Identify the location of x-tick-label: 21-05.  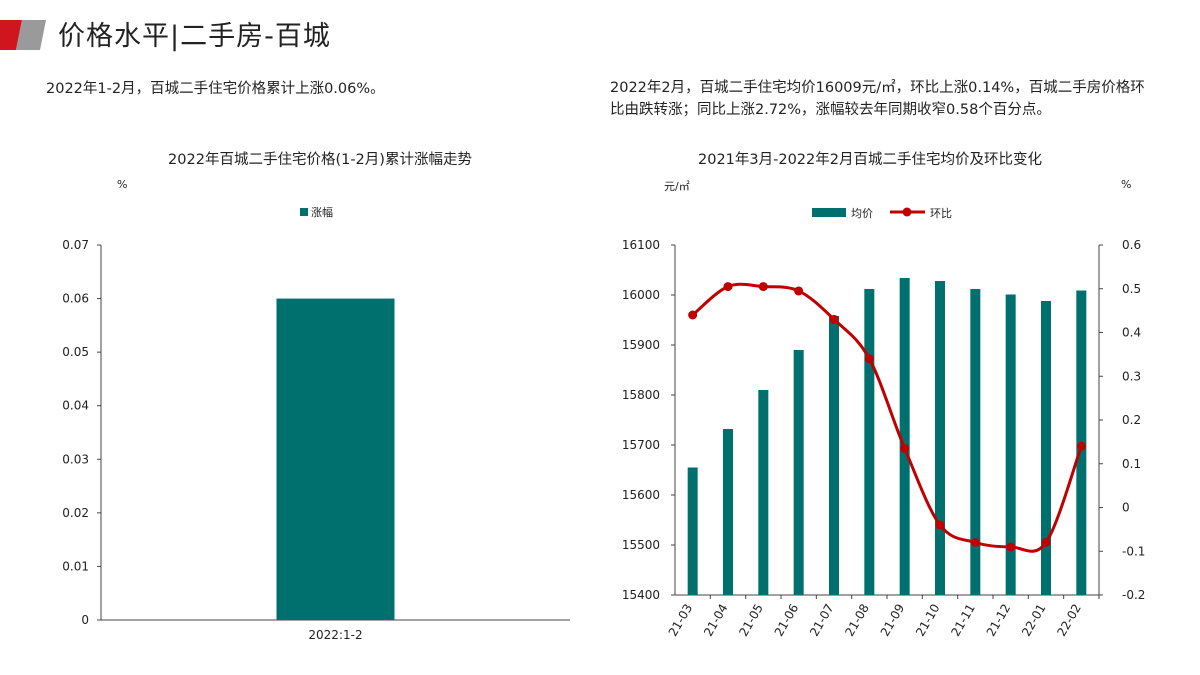
(751, 620).